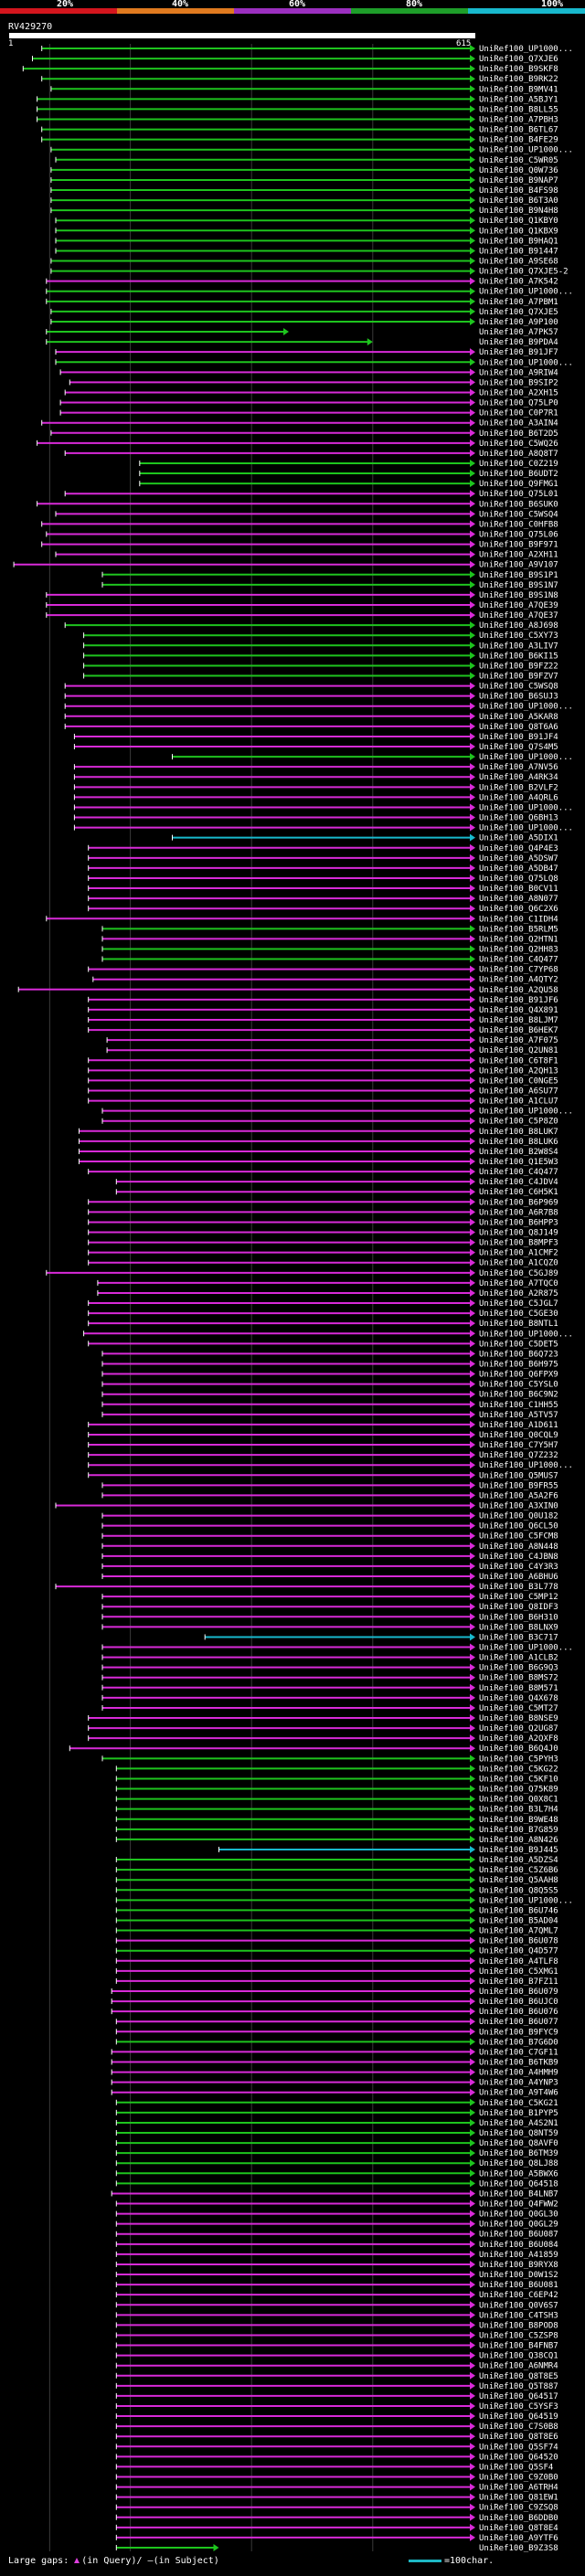 The height and width of the screenshot is (2576, 585). I want to click on hit-label: UniRef100_B9F971, so click(518, 545).